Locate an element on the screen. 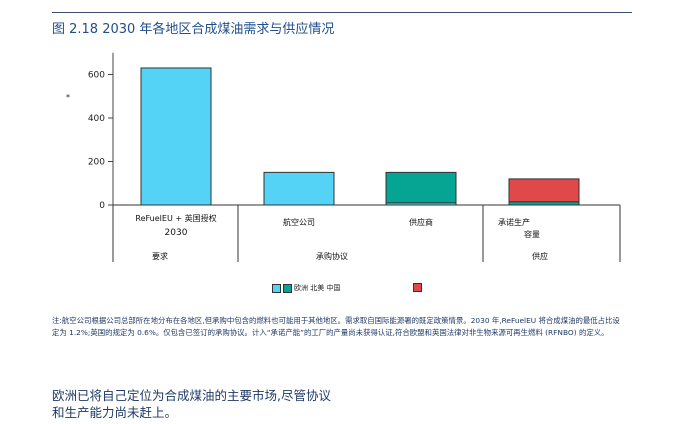 The width and height of the screenshot is (676, 424). group-label: 承购协议 is located at coordinates (332, 256).